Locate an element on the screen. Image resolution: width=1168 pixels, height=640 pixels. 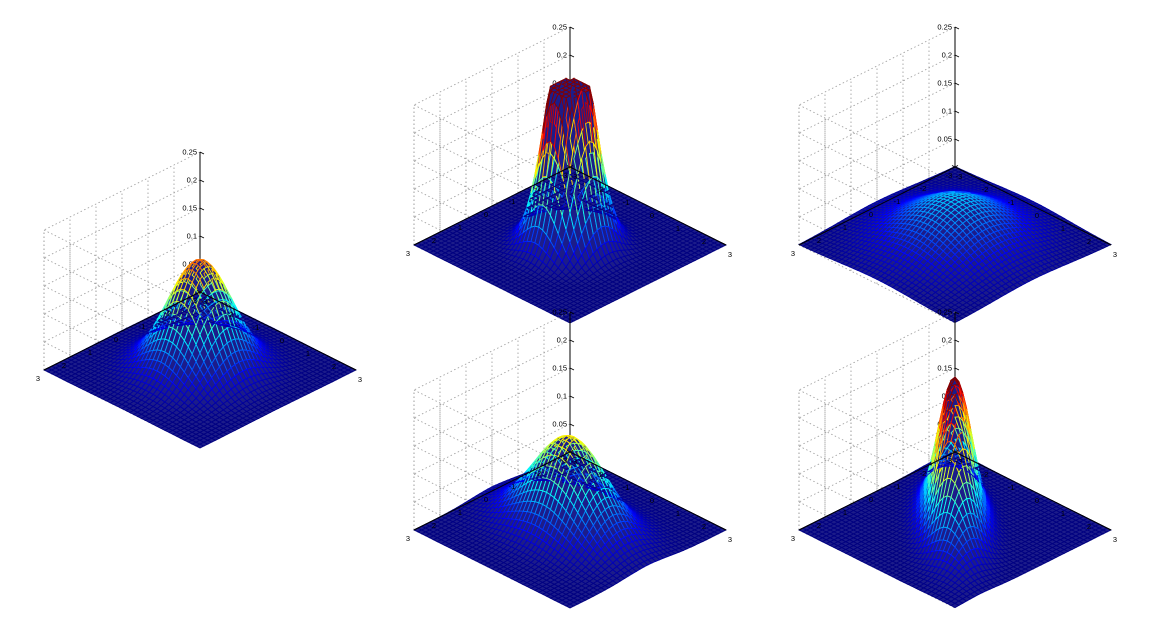
surface-plot-top-right-svg: 0.05 0.1 0.15 0.2 0.25 -3 -2 -1 0 1 2 3 -3 -2 -1 0 1 2 3 is located at coordinates (954, 173).